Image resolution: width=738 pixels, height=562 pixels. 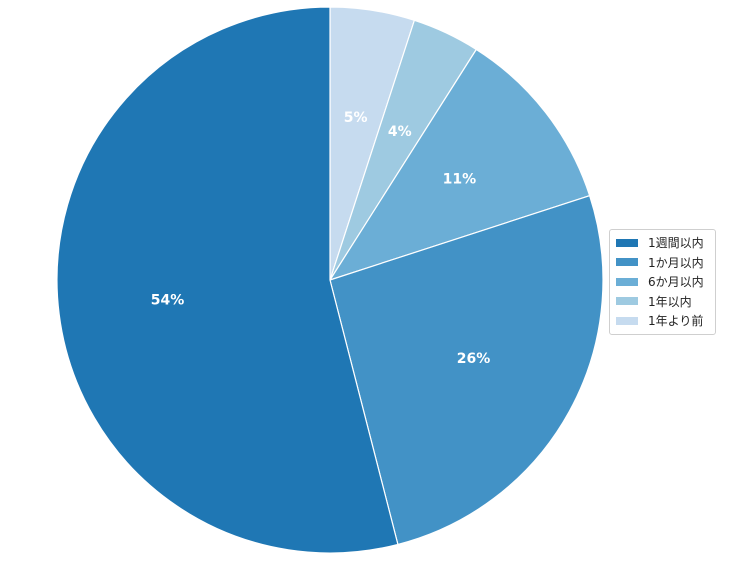 What do you see at coordinates (474, 359) in the screenshot?
I see `slice-percent-label: 26%` at bounding box center [474, 359].